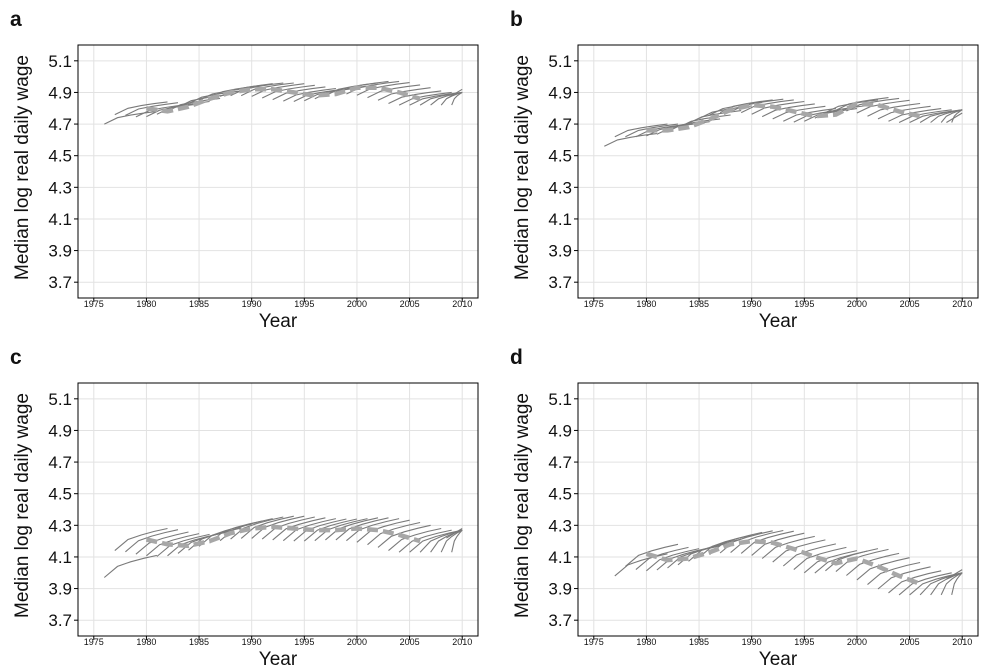 Image resolution: width=989 pixels, height=668 pixels. I want to click on panel-label: d, so click(516, 357).